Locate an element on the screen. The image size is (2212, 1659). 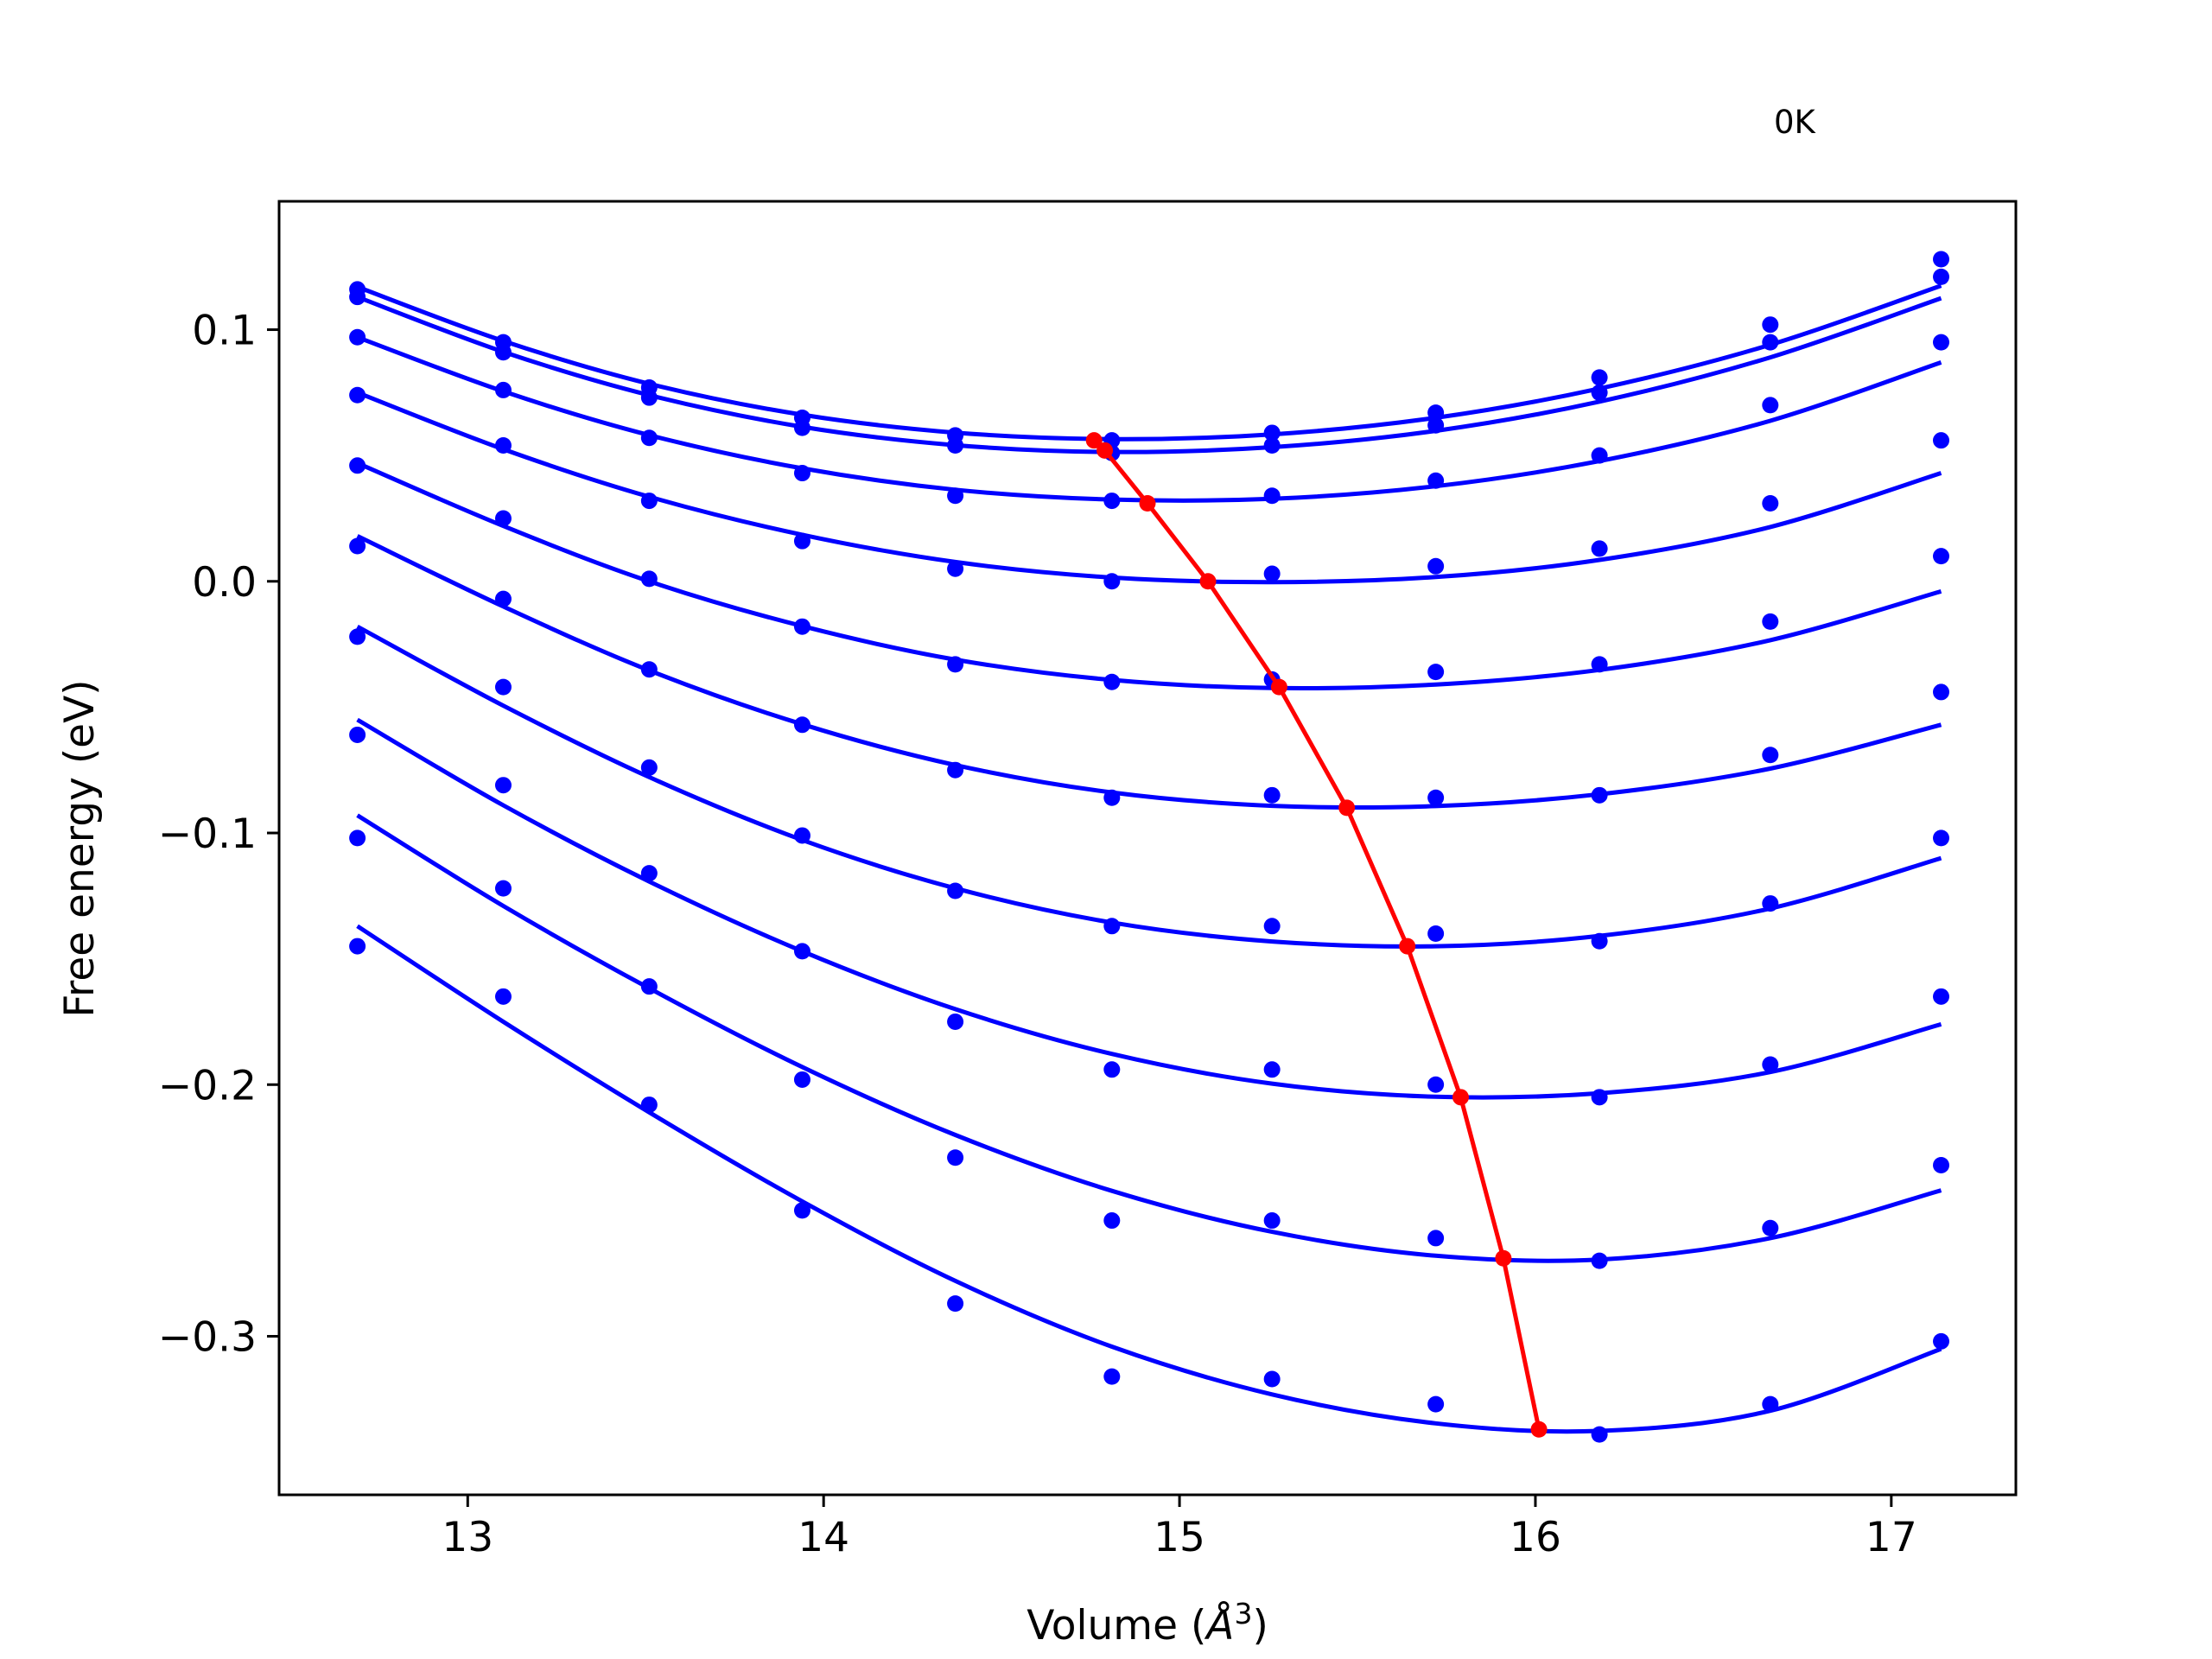
x-axis-ticks: 13 14 15 16 17 is located at coordinates (1179, 1528).